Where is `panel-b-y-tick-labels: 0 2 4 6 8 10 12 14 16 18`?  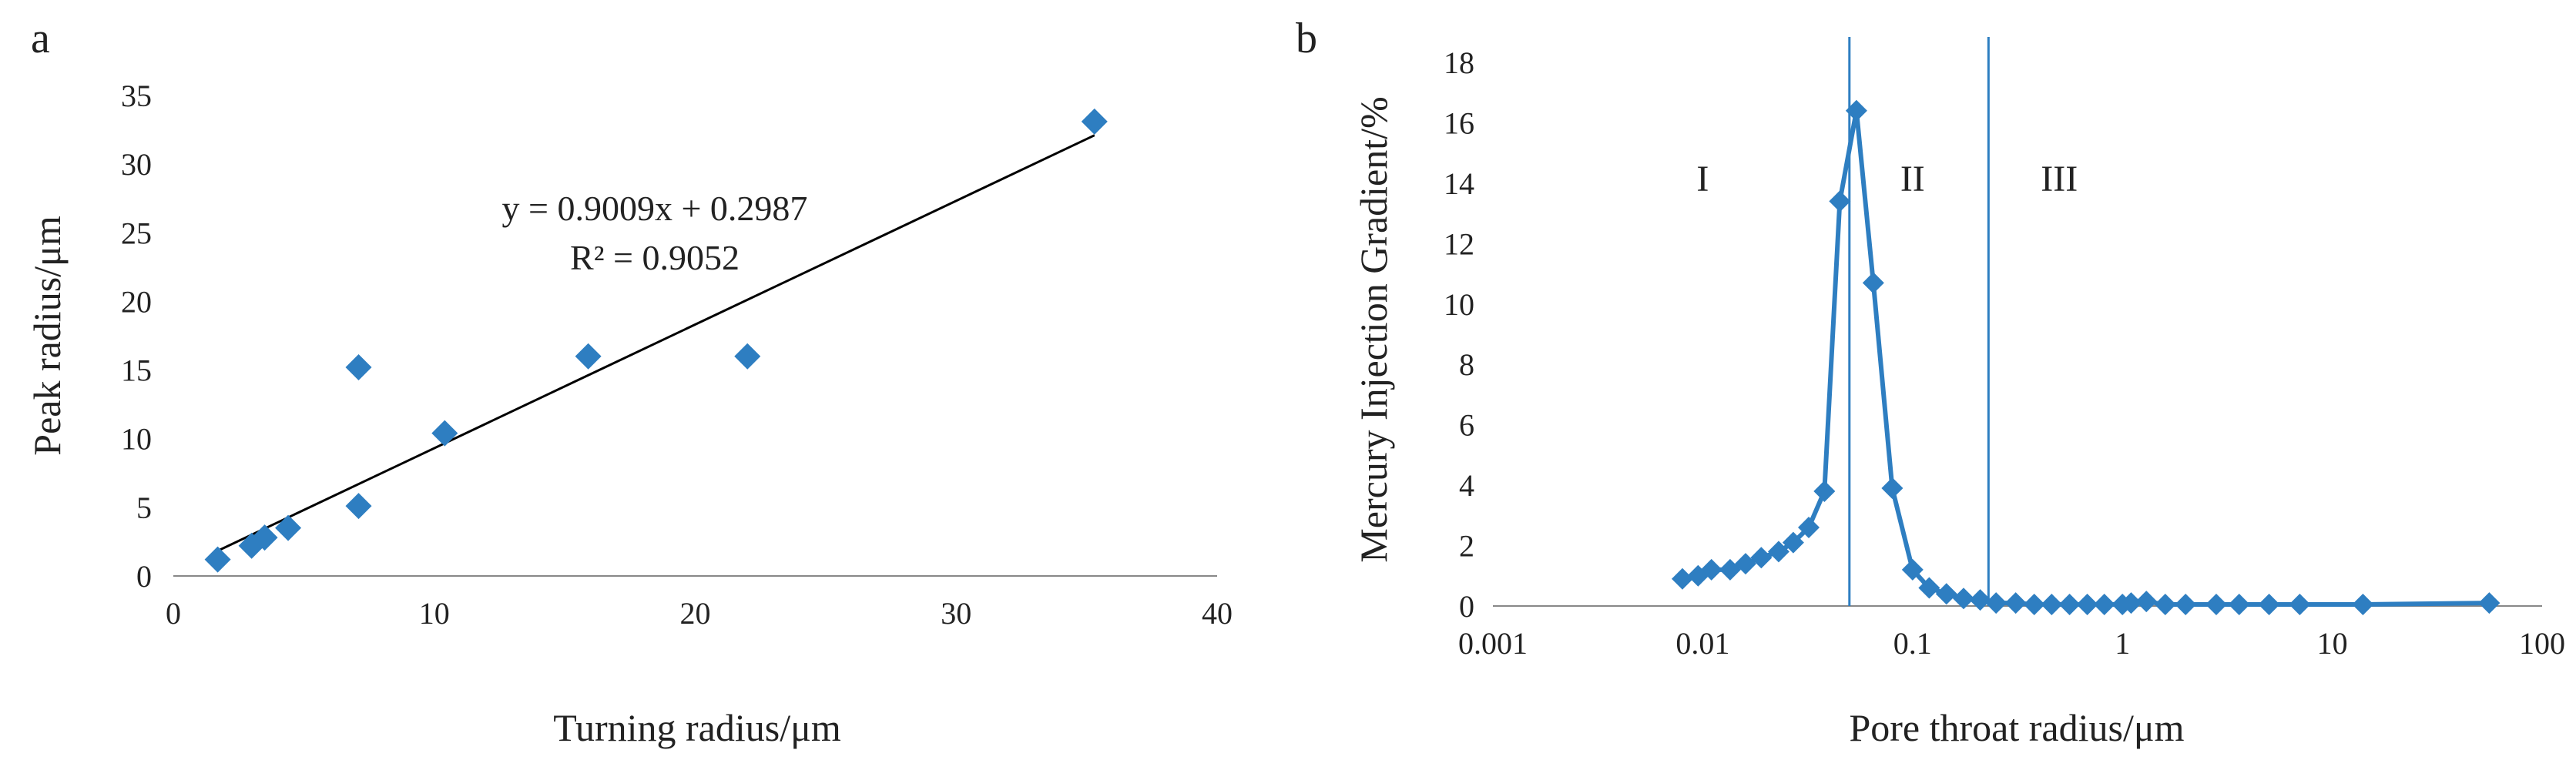 panel-b-y-tick-labels: 0 2 4 6 8 10 12 14 16 18 is located at coordinates (1459, 334).